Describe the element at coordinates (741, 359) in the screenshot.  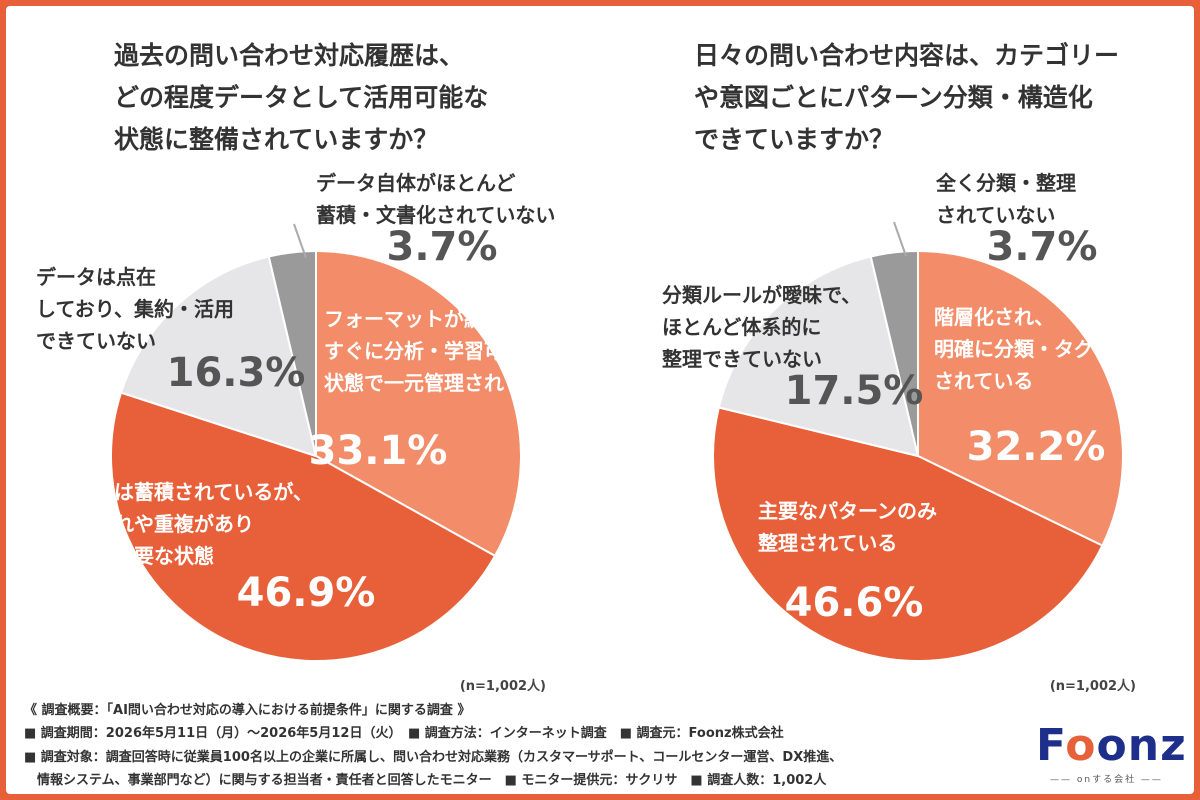
I see `slice-label: 整理できていない` at that location.